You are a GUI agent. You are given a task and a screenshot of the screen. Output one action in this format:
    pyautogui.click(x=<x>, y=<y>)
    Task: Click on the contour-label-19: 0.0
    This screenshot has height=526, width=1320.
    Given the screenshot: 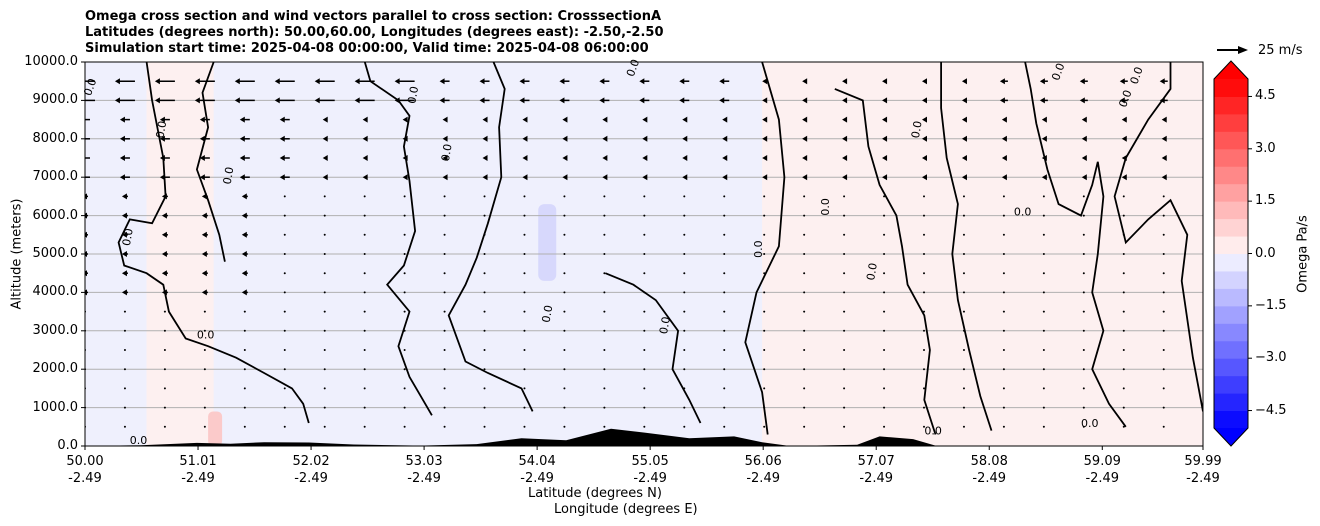 What is the action you would take?
    pyautogui.click(x=139, y=440)
    